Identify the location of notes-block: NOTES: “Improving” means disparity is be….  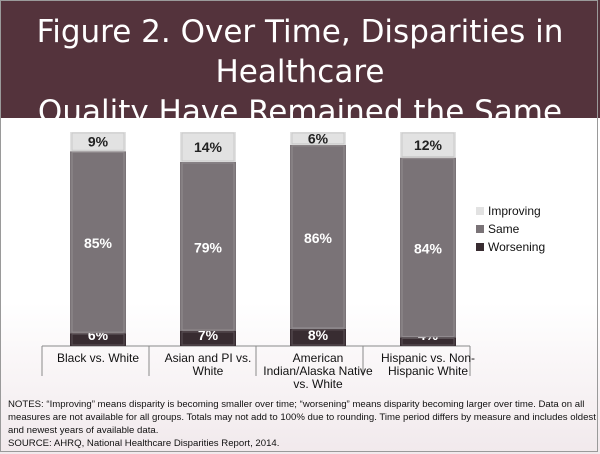
(302, 424).